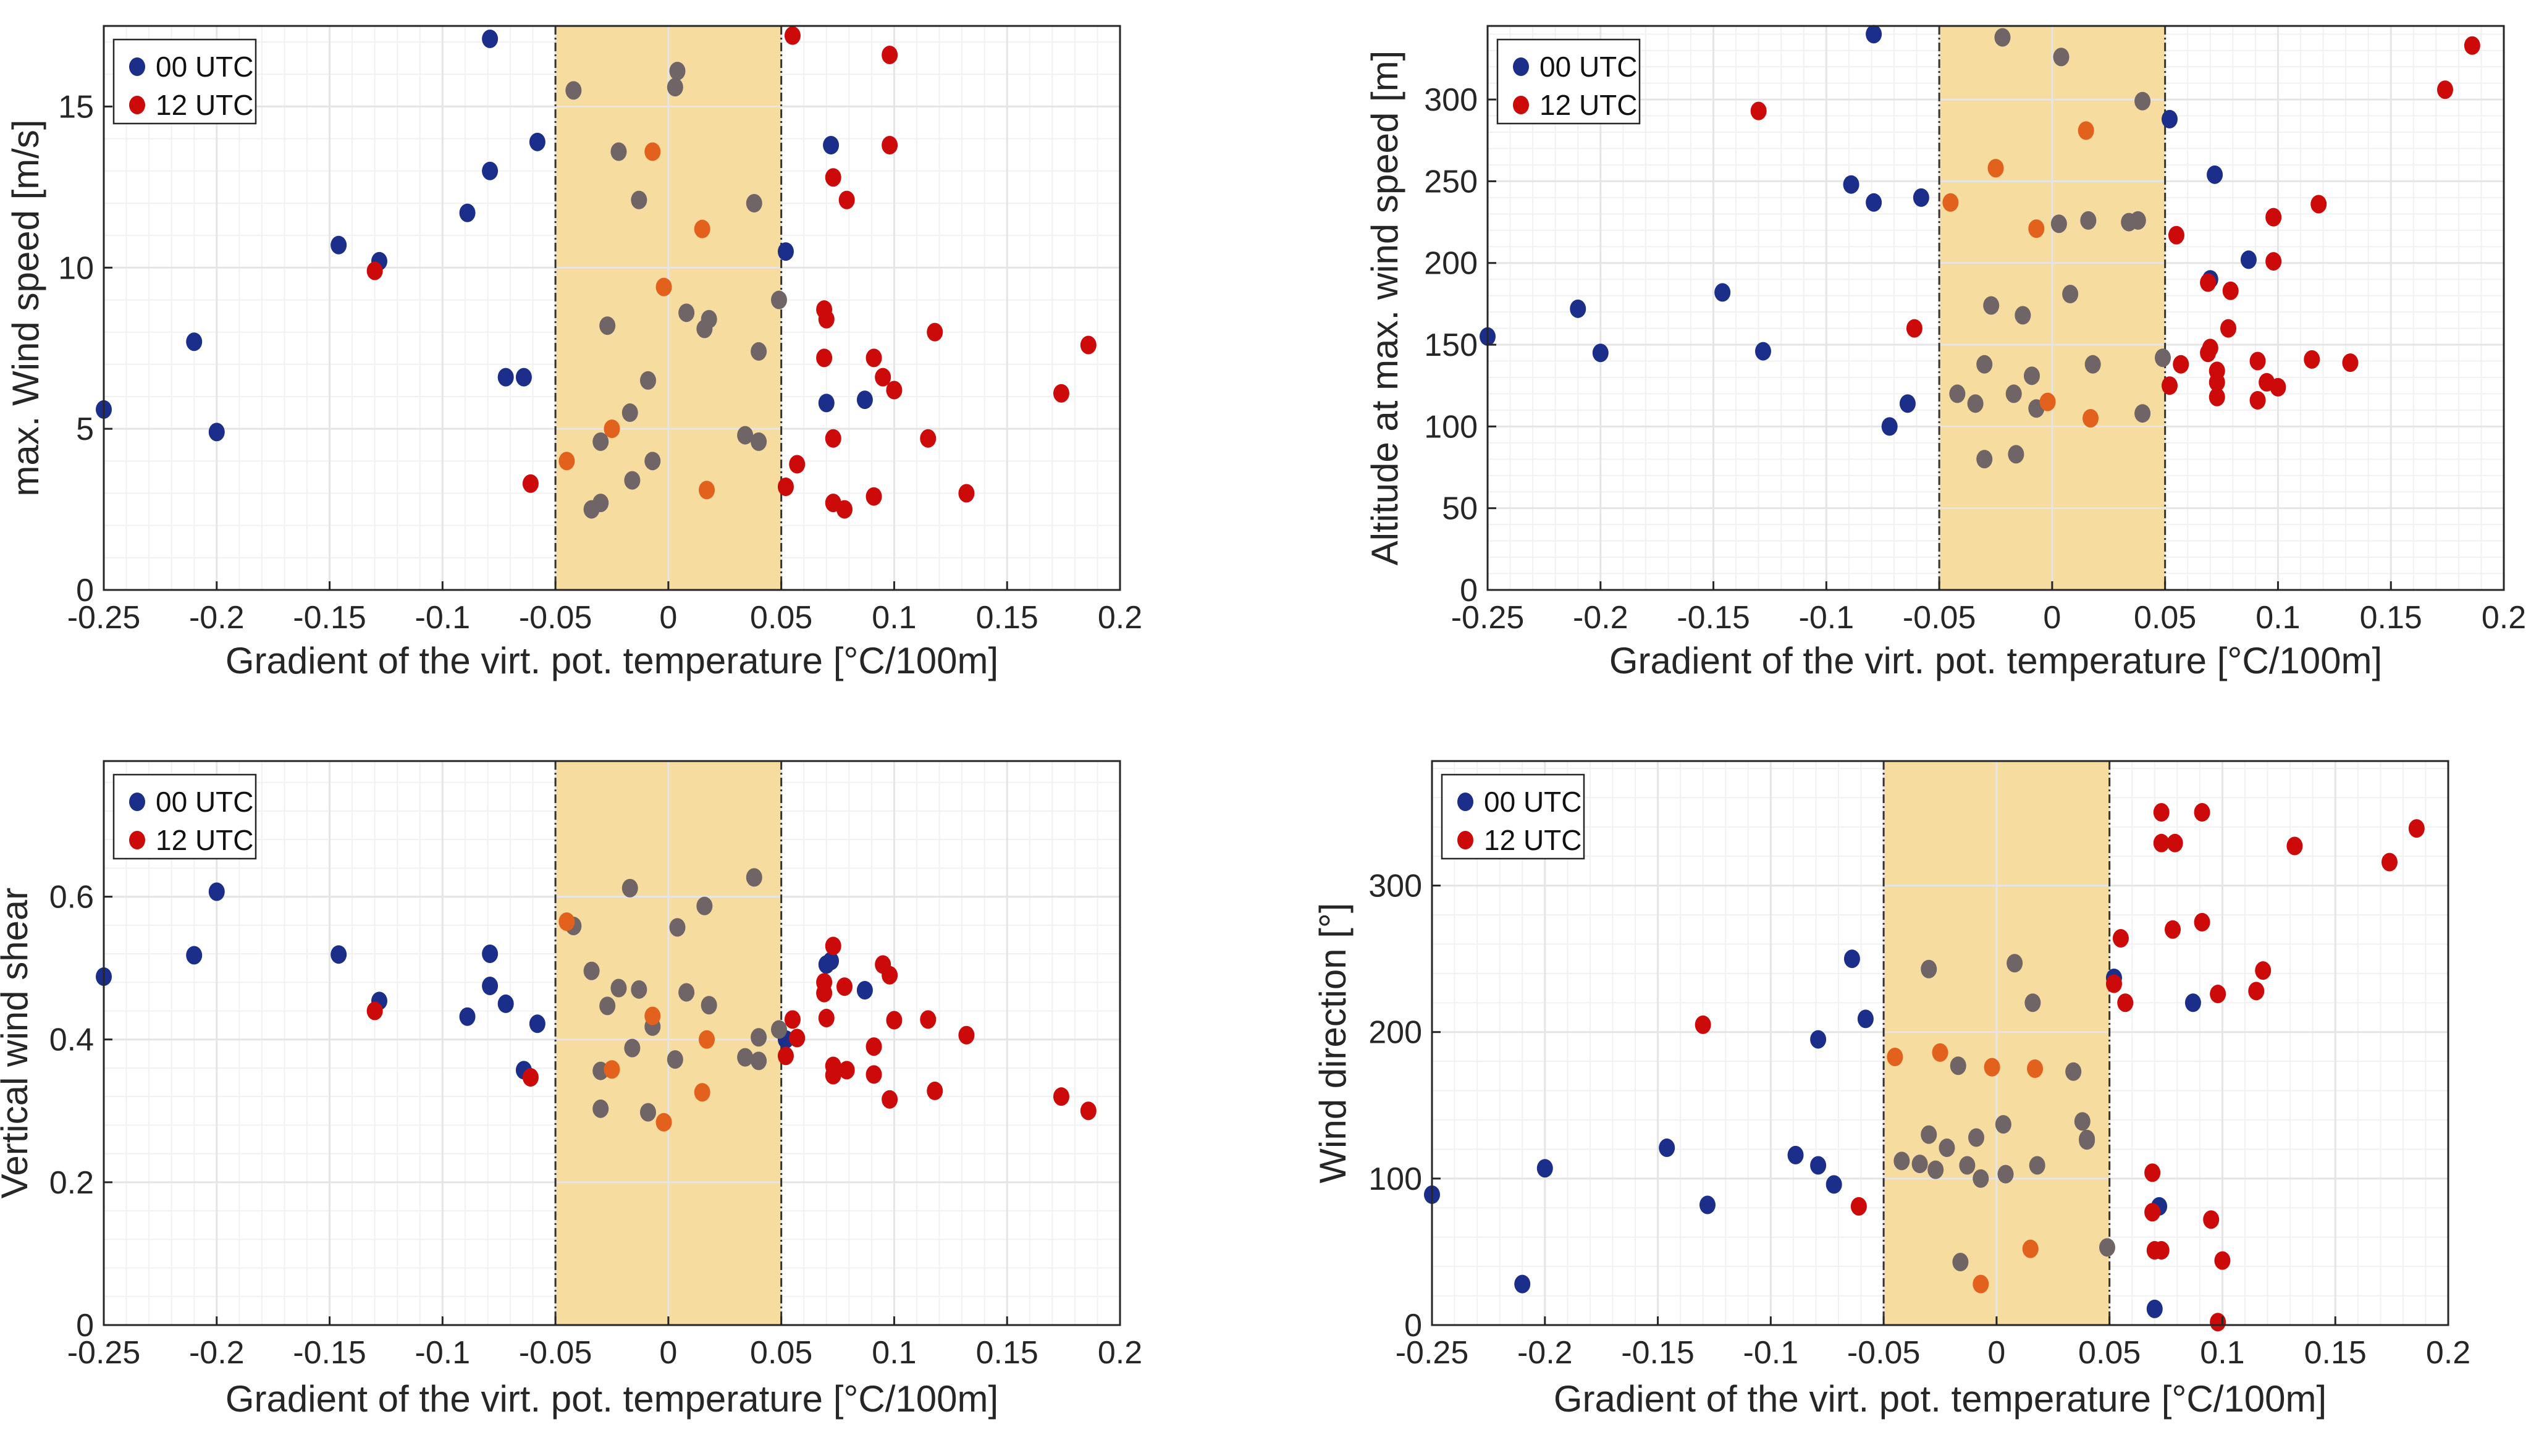 This screenshot has height=1456, width=2531. I want to click on legend-label: 00 UTC, so click(1533, 802).